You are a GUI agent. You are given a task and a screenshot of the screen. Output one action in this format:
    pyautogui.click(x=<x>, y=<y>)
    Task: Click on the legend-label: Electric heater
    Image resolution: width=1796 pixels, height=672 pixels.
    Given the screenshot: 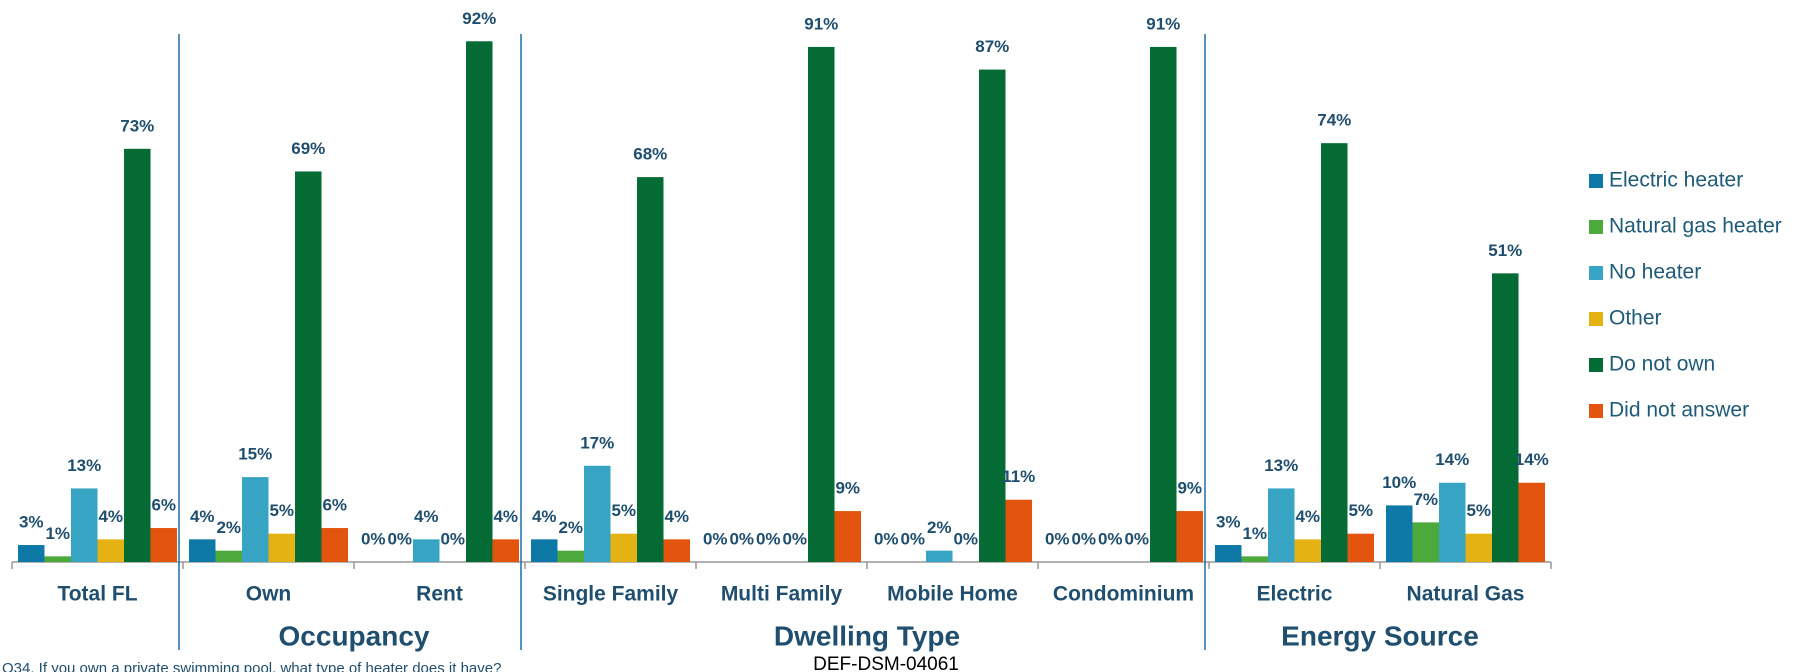 What is the action you would take?
    pyautogui.click(x=1676, y=180)
    